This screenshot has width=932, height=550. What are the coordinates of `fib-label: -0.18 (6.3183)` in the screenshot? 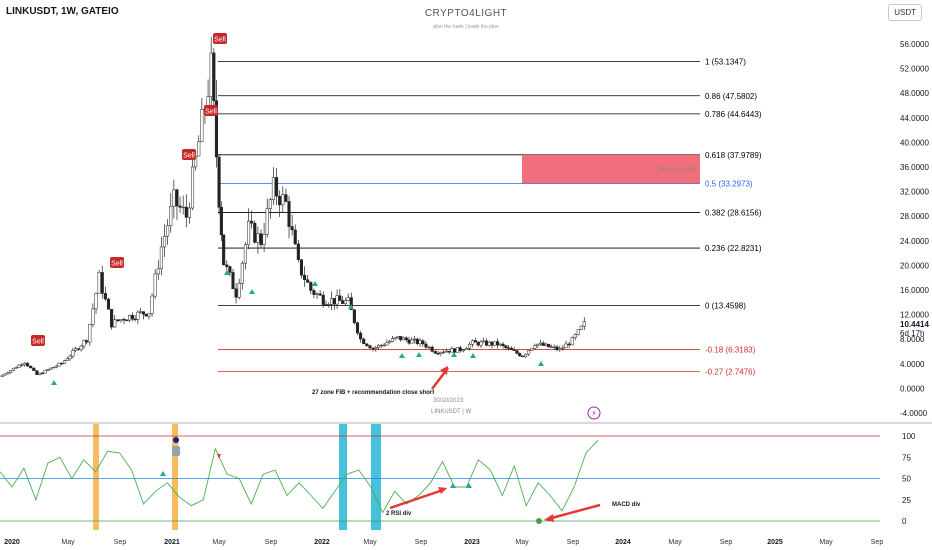 It's located at (730, 350).